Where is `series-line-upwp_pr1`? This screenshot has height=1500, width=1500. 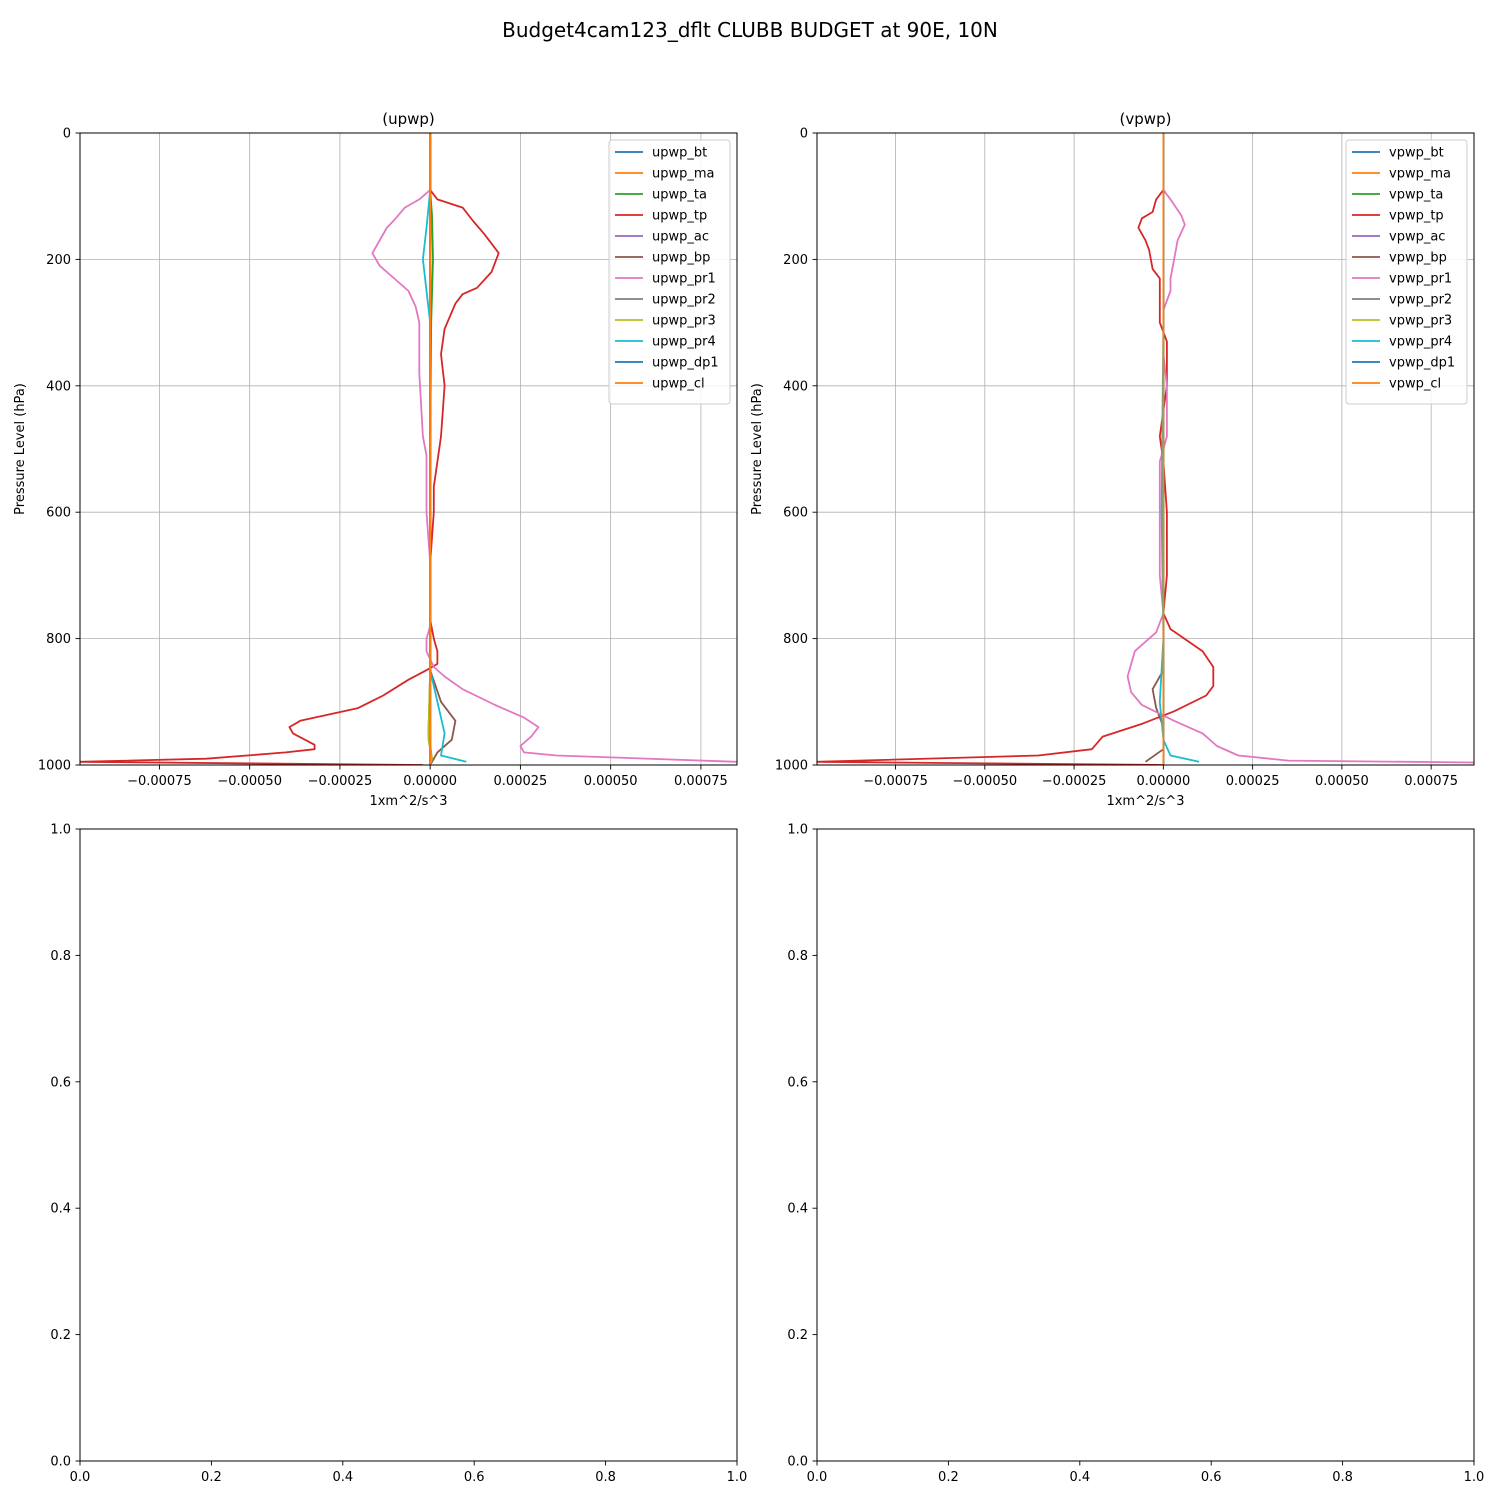
series-line-upwp_pr1 is located at coordinates (554, 448).